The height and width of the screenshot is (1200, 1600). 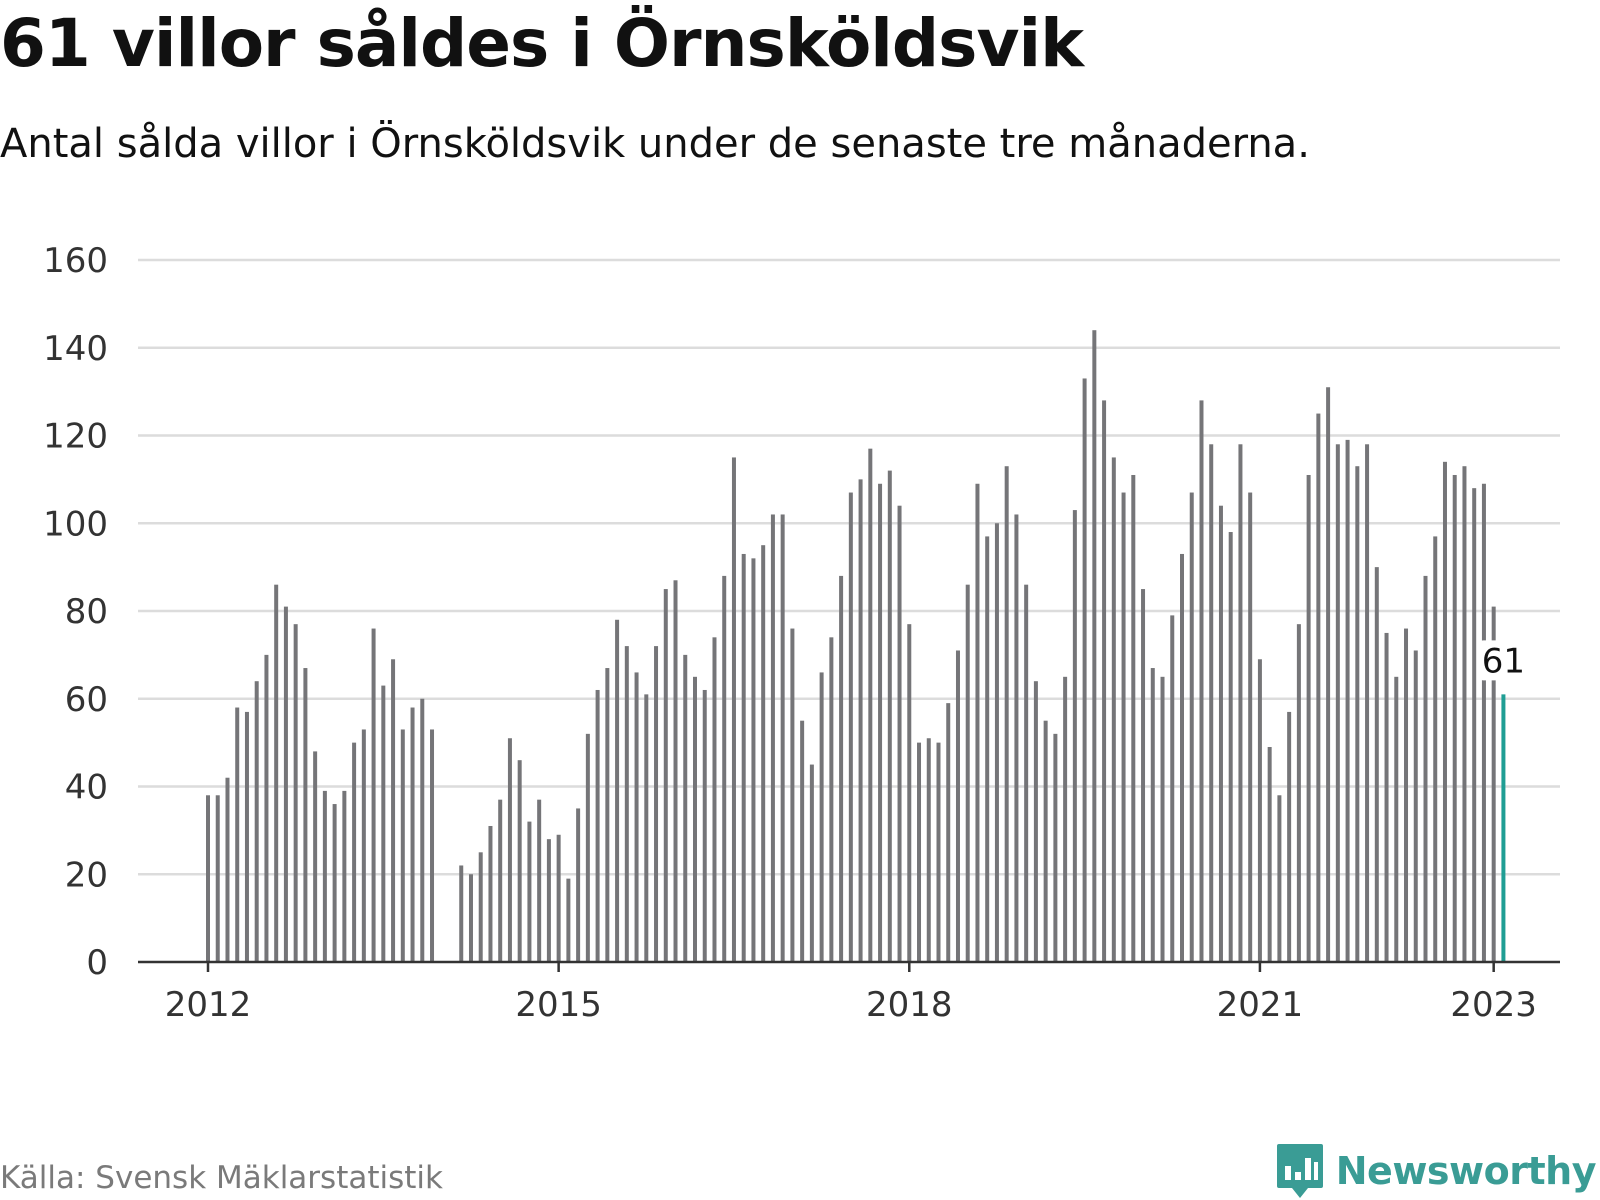 What do you see at coordinates (75, 612) in the screenshot?
I see `y-axis-ticks: 0 20 40 60 80 100 120 140 160` at bounding box center [75, 612].